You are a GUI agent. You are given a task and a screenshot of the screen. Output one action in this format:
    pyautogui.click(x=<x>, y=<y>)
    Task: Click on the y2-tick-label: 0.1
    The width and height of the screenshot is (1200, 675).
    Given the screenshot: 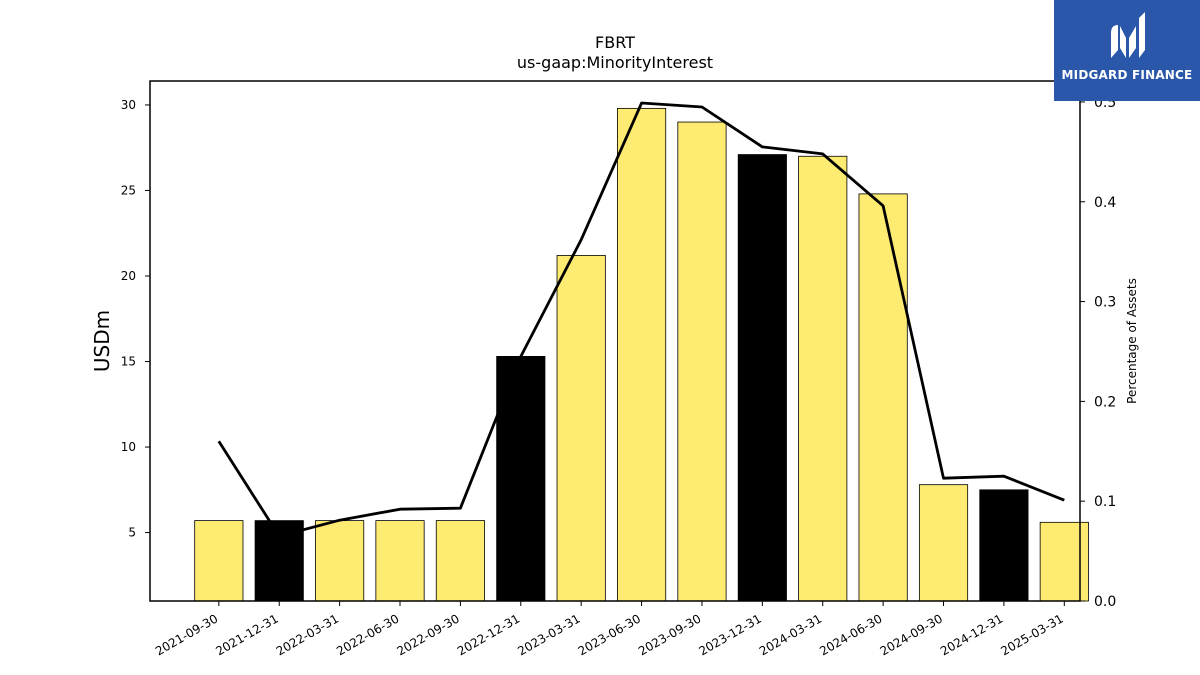 What is the action you would take?
    pyautogui.click(x=1105, y=502)
    